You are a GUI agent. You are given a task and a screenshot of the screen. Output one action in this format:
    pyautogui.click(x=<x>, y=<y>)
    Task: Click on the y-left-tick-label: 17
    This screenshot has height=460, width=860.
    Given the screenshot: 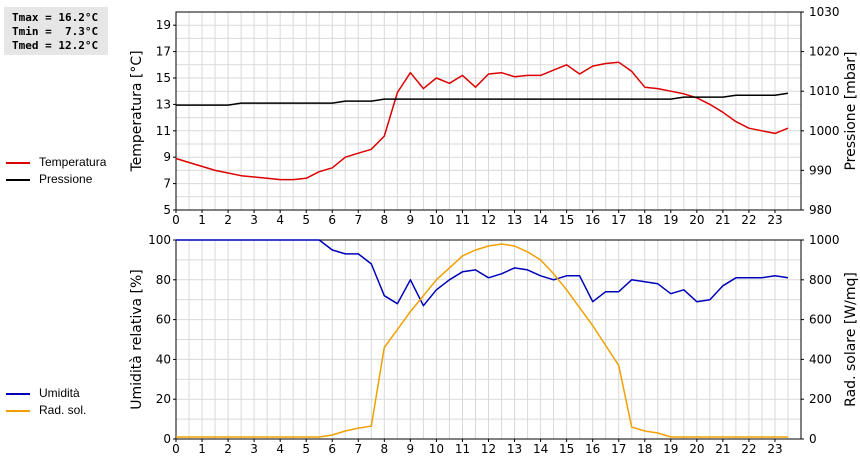 What is the action you would take?
    pyautogui.click(x=163, y=52)
    